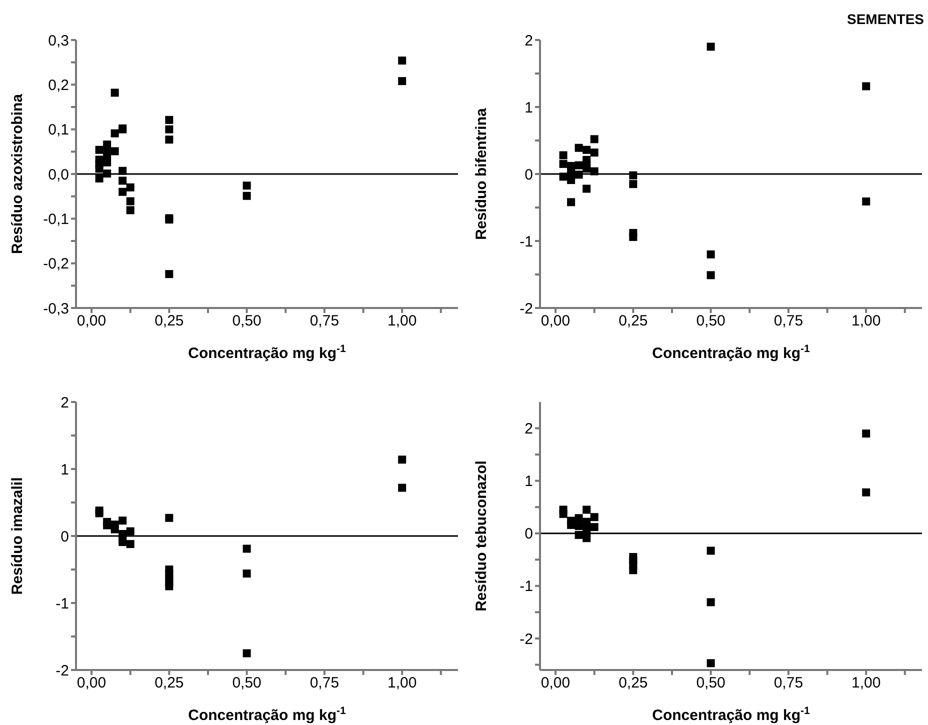 The image size is (928, 725). Describe the element at coordinates (17, 536) in the screenshot. I see `y-axis-title: Resíduo imazalil` at that location.